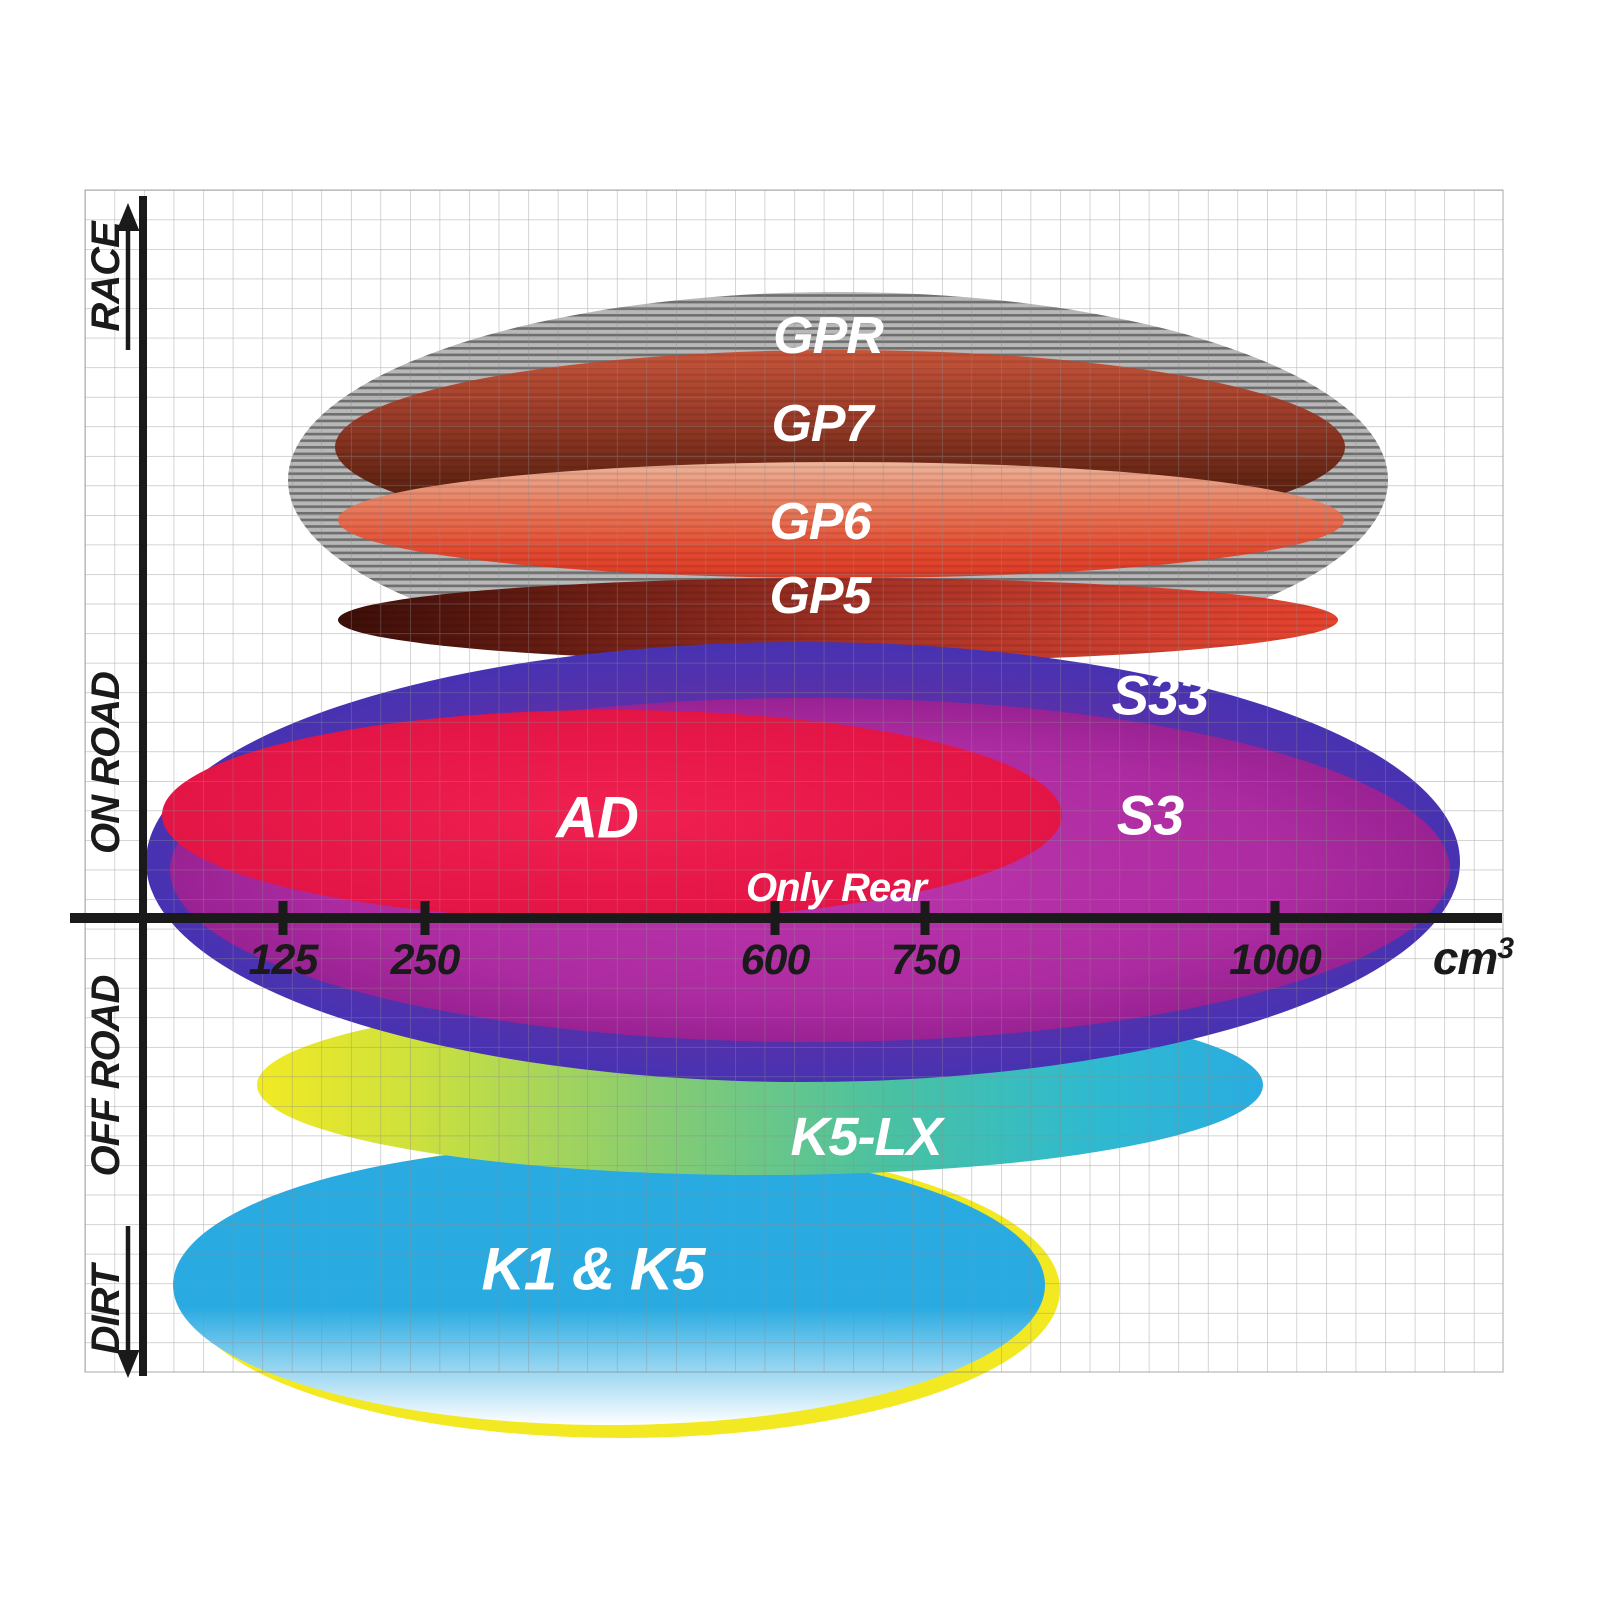 Image resolution: width=1600 pixels, height=1605 pixels. Describe the element at coordinates (106, 1075) in the screenshot. I see `category-label-off-road: OFF ROAD` at that location.